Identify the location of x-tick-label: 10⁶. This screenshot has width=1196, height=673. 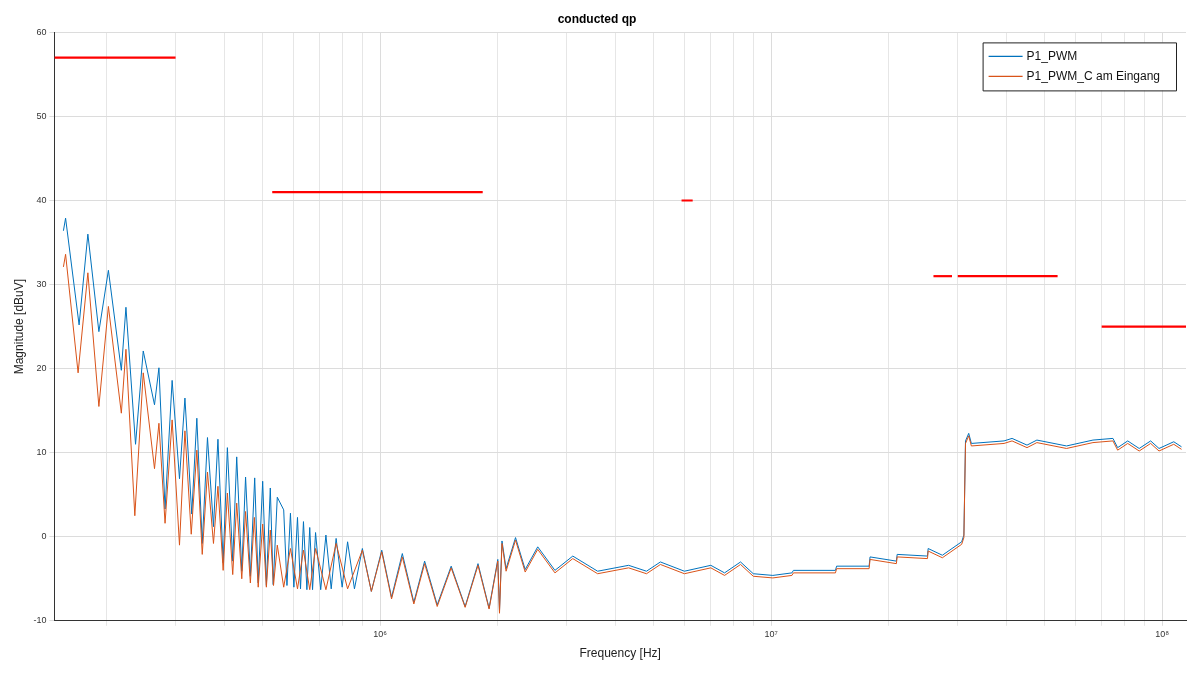
(380, 633).